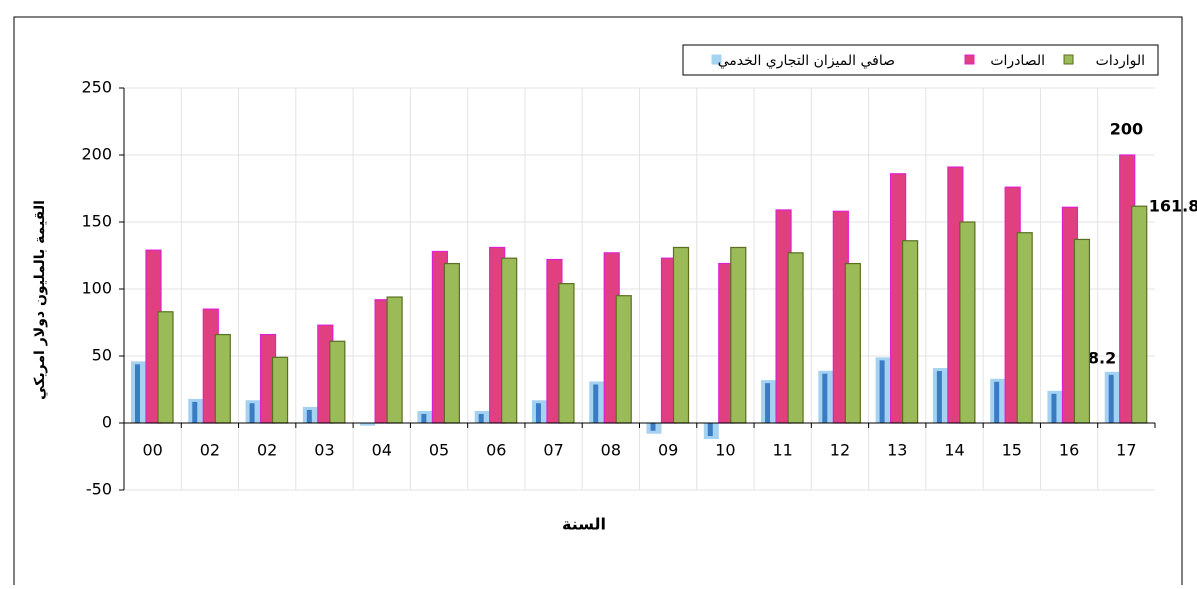  Describe the element at coordinates (96, 288) in the screenshot. I see `y-tick-label: 100` at that location.